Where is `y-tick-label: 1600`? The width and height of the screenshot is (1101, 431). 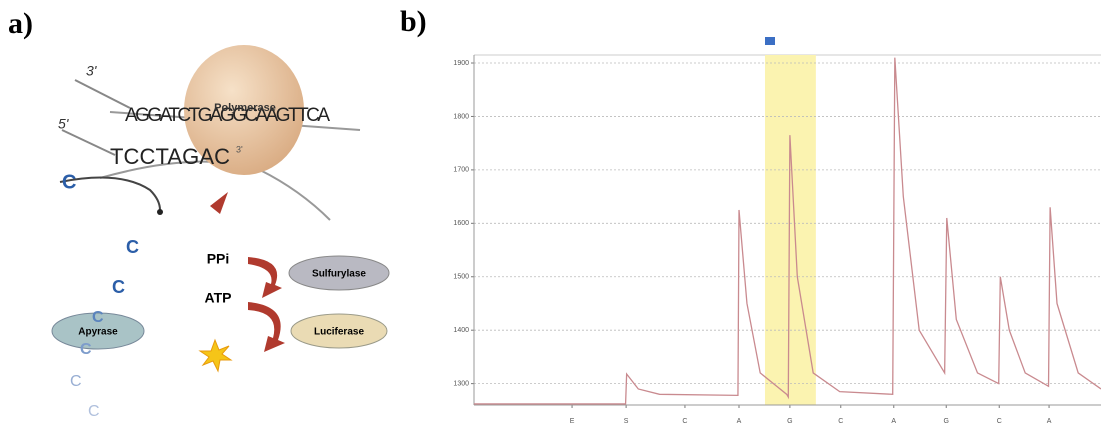 y-tick-label: 1600 is located at coordinates (461, 223).